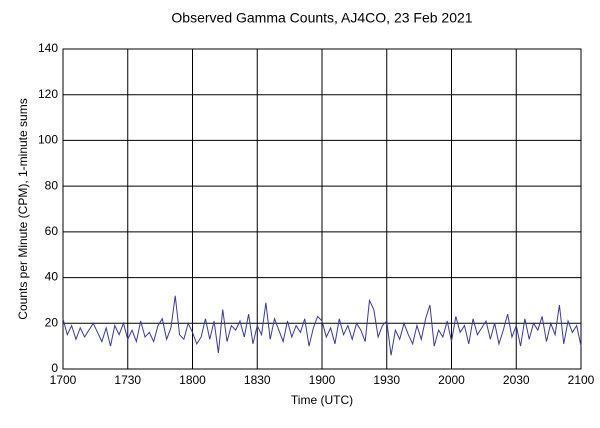 The height and width of the screenshot is (428, 600). What do you see at coordinates (52, 322) in the screenshot?
I see `y-tick-label: 20` at bounding box center [52, 322].